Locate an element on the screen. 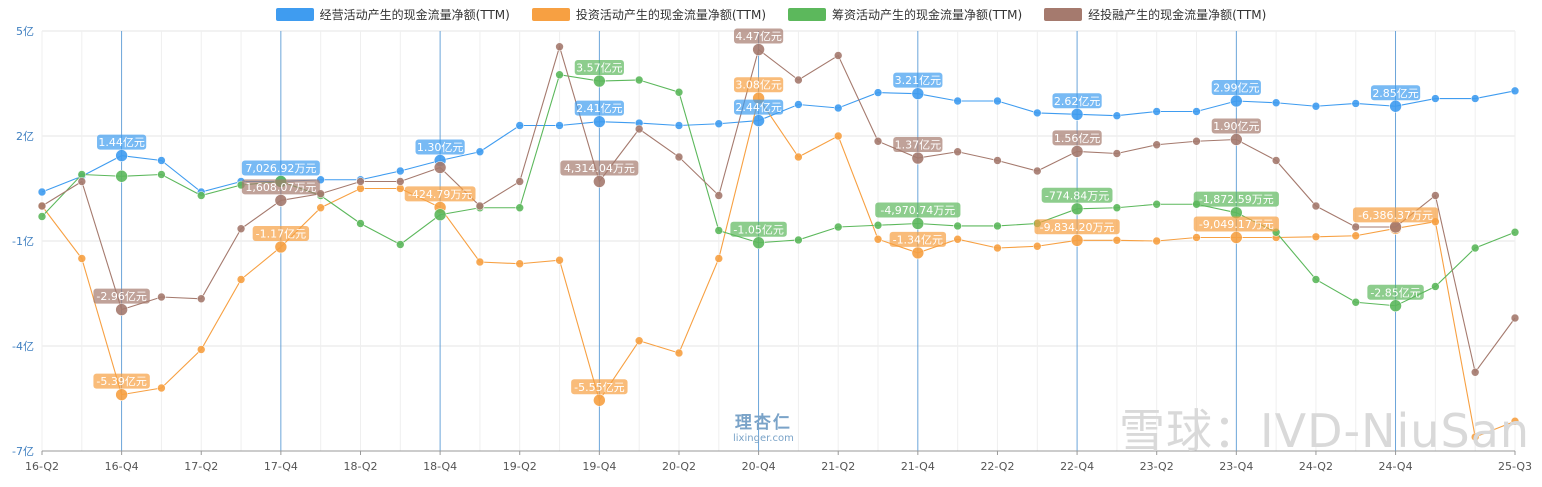  x-tick-label: 17-Q2 is located at coordinates (201, 466).